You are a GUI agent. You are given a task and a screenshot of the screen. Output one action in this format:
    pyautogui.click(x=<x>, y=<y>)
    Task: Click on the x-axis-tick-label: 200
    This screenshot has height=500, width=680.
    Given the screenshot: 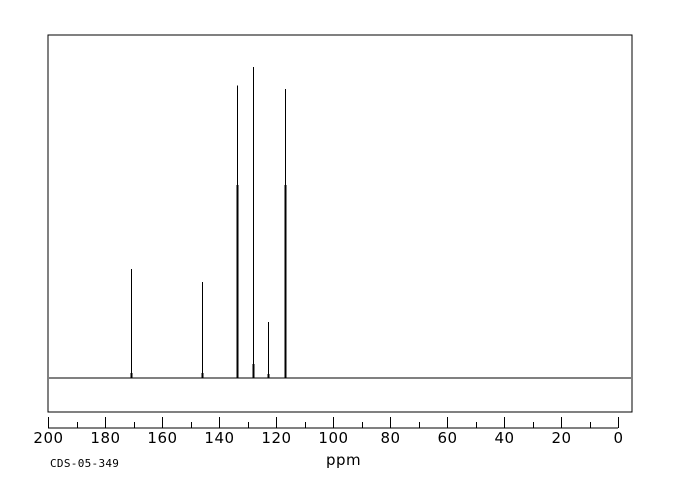 What is the action you would take?
    pyautogui.click(x=48, y=438)
    